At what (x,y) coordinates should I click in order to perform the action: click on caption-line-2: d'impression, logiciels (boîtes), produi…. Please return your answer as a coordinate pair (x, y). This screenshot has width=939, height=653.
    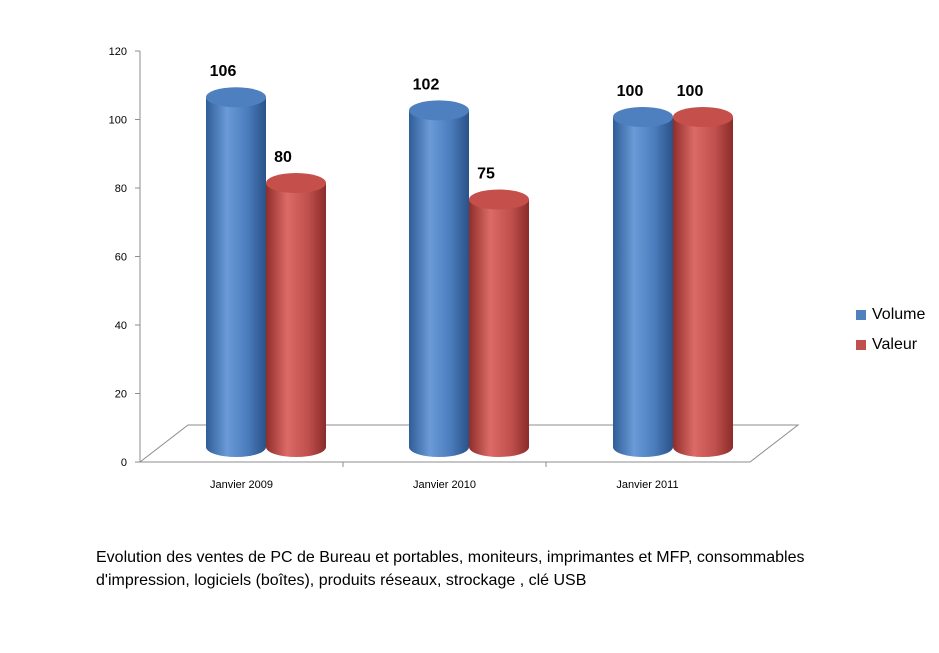
    Looking at the image, I should click on (341, 580).